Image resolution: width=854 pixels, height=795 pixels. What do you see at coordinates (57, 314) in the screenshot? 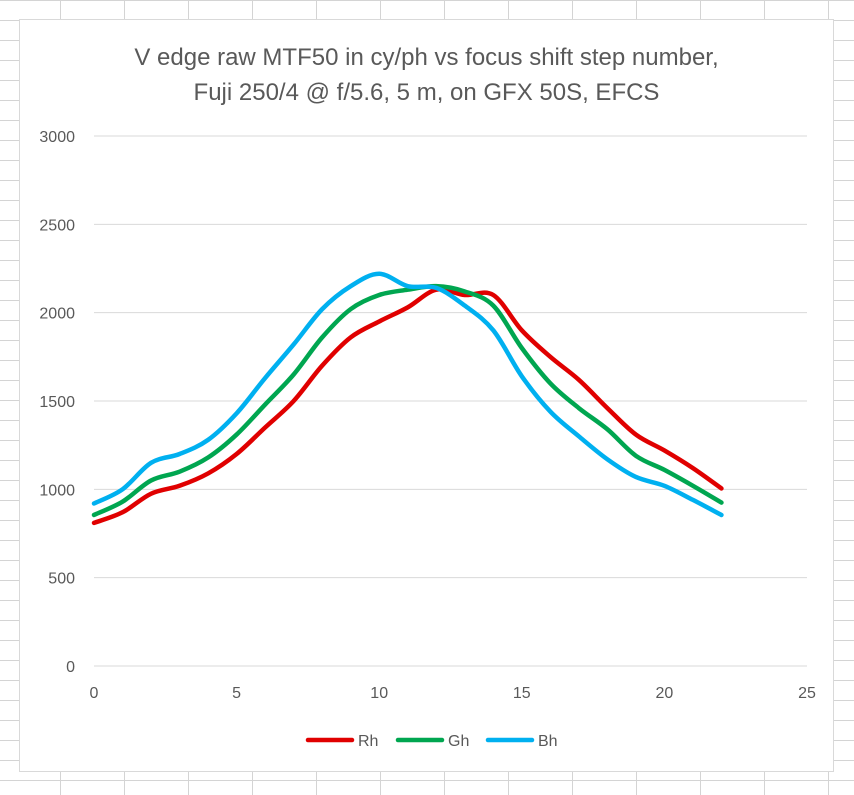
I see `y-tick-label: 2000` at bounding box center [57, 314].